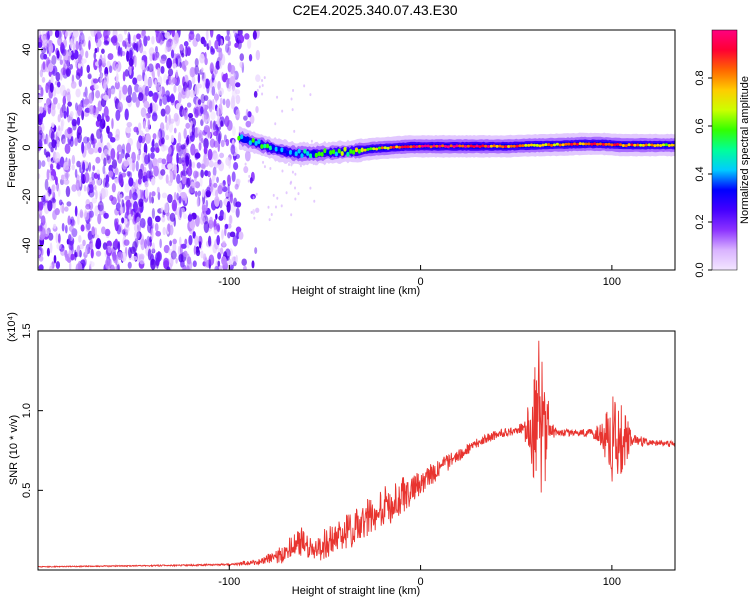 This screenshot has height=600, width=750. I want to click on spectrogram-x-ticks: -100 0 100, so click(419, 276).